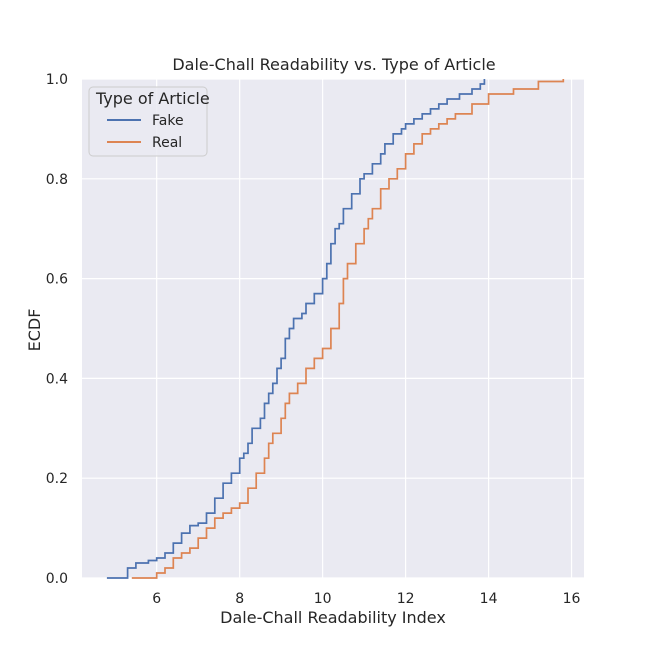 This screenshot has height=650, width=650. I want to click on y-tick-label: 0.6, so click(57, 280).